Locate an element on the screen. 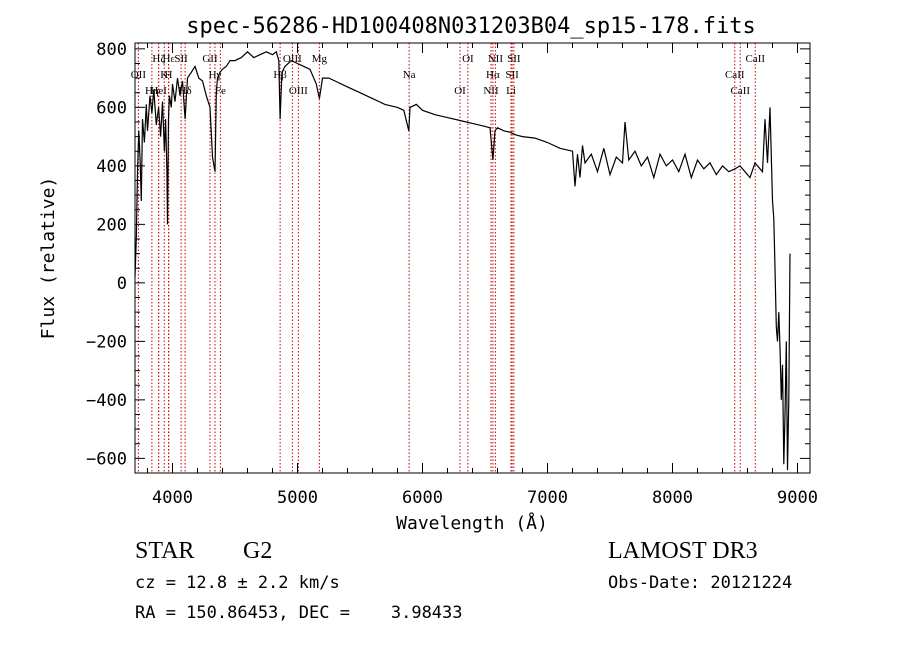 The height and width of the screenshot is (649, 900). x-axis-label: Wavelength (Å) is located at coordinates (472, 523).